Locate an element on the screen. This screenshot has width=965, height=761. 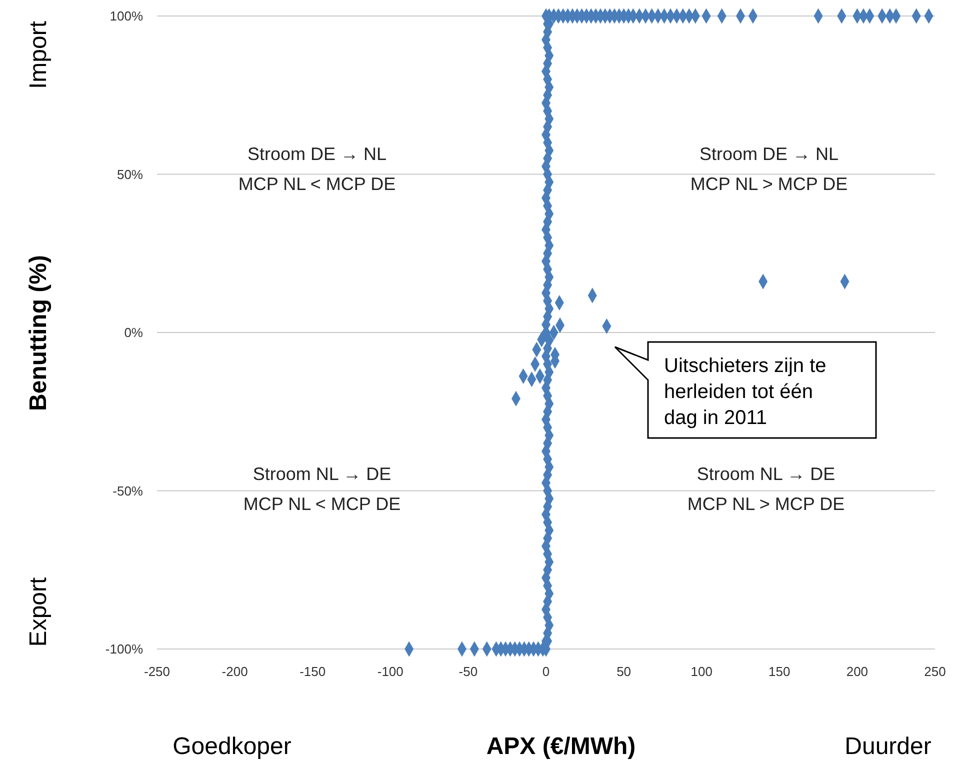
y-tick-label: 0% is located at coordinates (134, 332).